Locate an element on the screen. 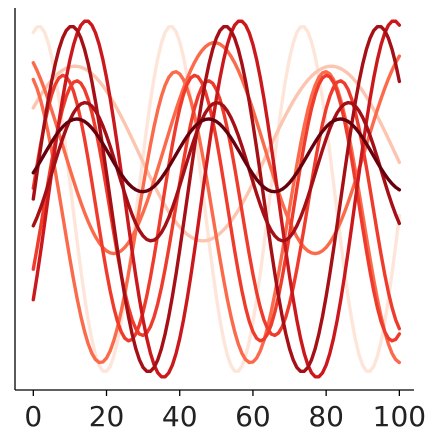  x-tick-label: 40 is located at coordinates (180, 416).